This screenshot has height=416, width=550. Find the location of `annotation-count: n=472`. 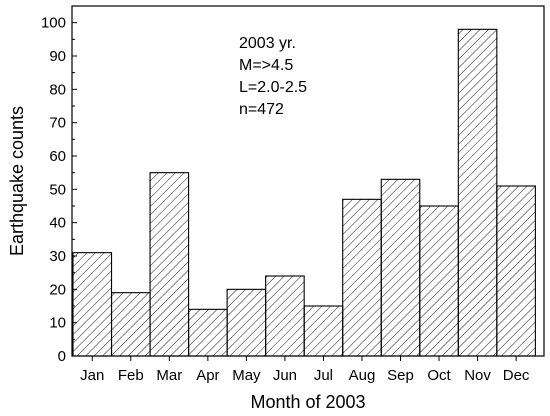

annotation-count: n=472 is located at coordinates (261, 109).